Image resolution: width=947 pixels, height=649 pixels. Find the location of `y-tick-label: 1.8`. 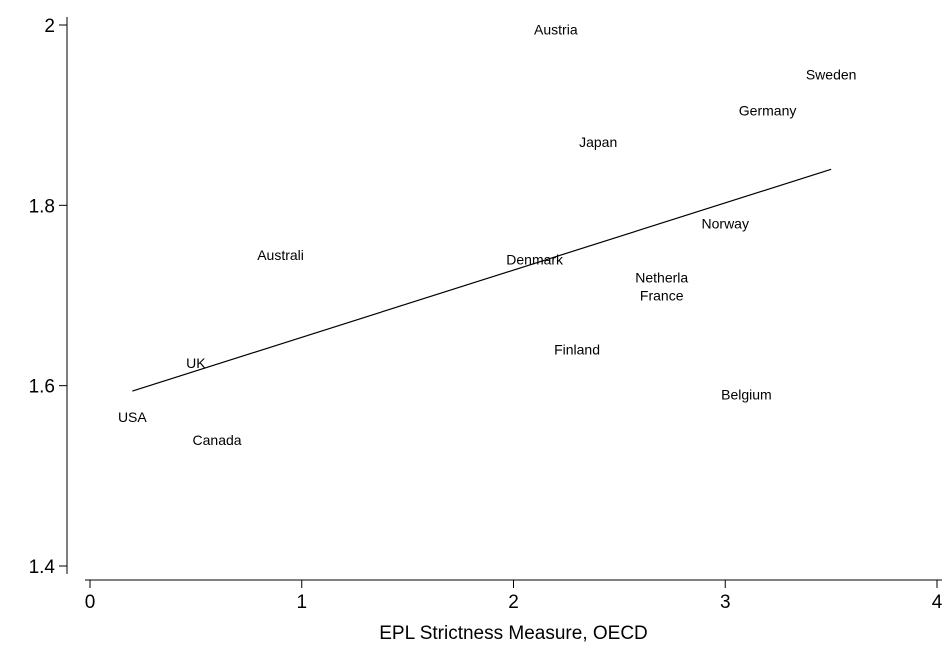

y-tick-label: 1.8 is located at coordinates (42, 206).